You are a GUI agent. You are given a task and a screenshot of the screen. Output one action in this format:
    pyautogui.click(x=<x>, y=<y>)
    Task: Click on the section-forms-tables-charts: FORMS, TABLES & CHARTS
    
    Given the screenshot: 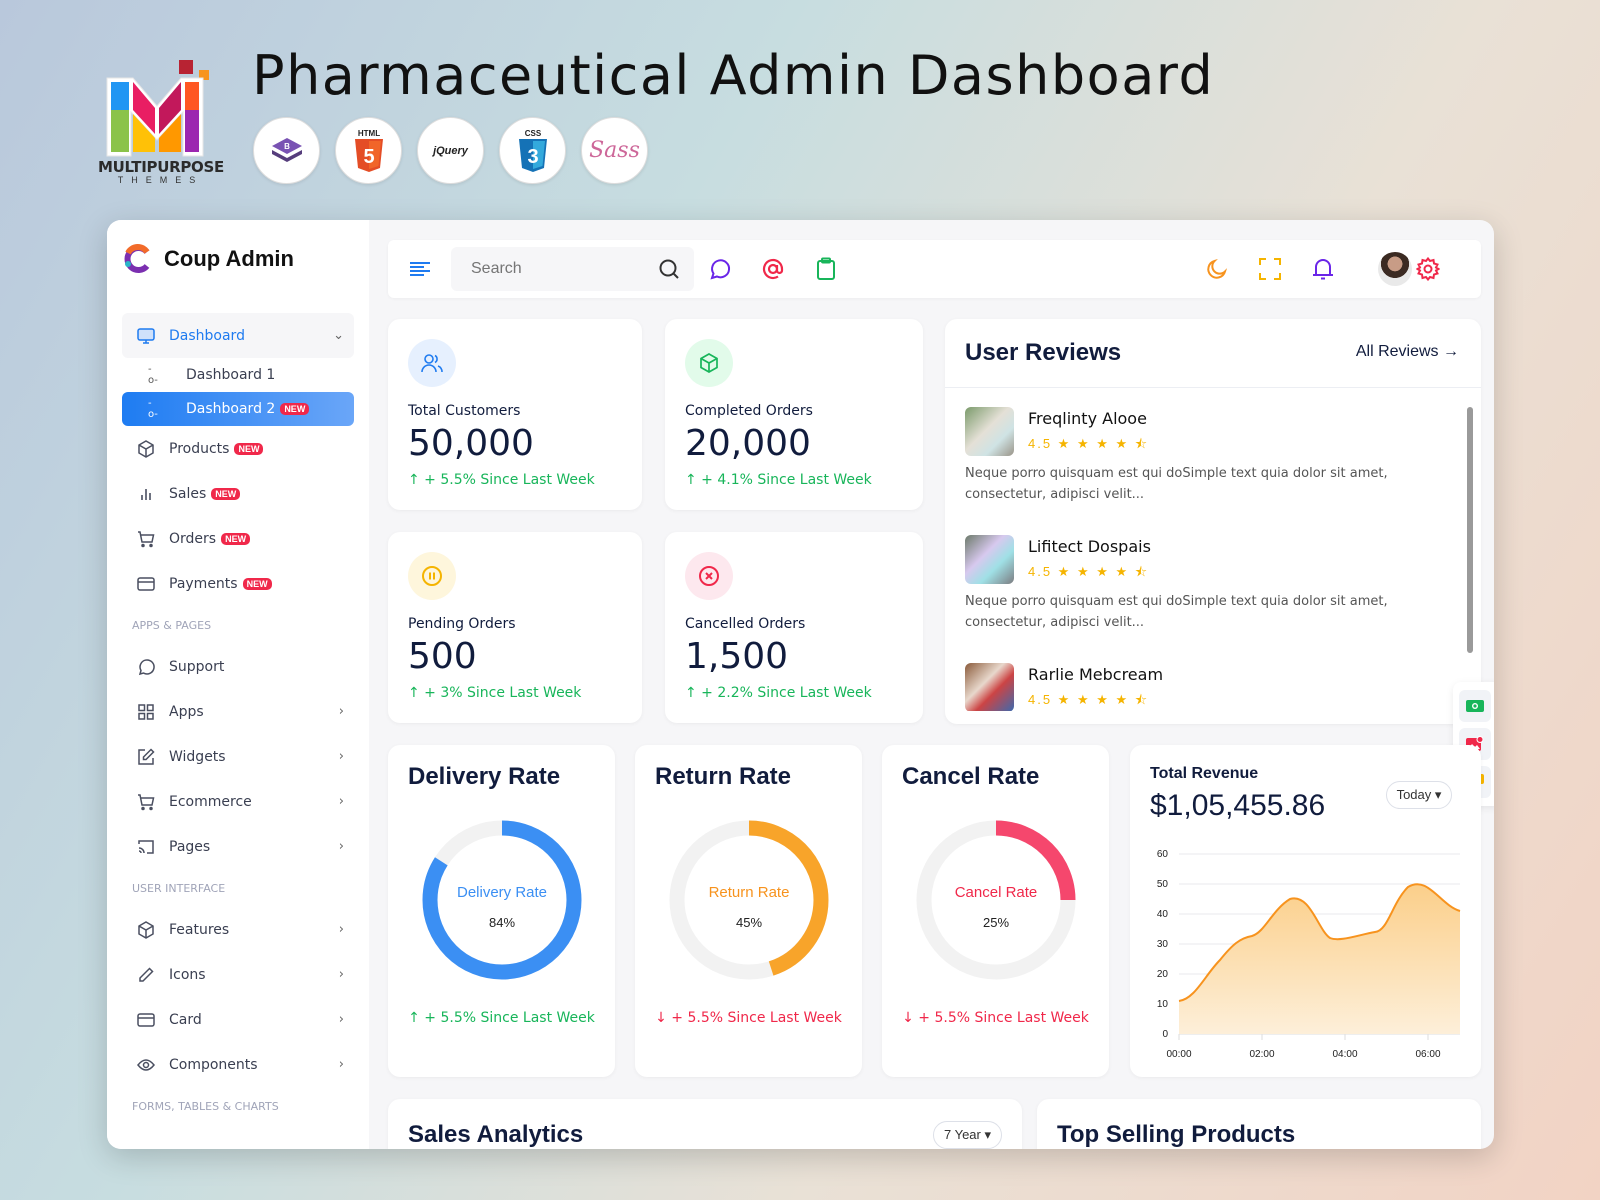 What is the action you would take?
    pyautogui.click(x=205, y=1106)
    